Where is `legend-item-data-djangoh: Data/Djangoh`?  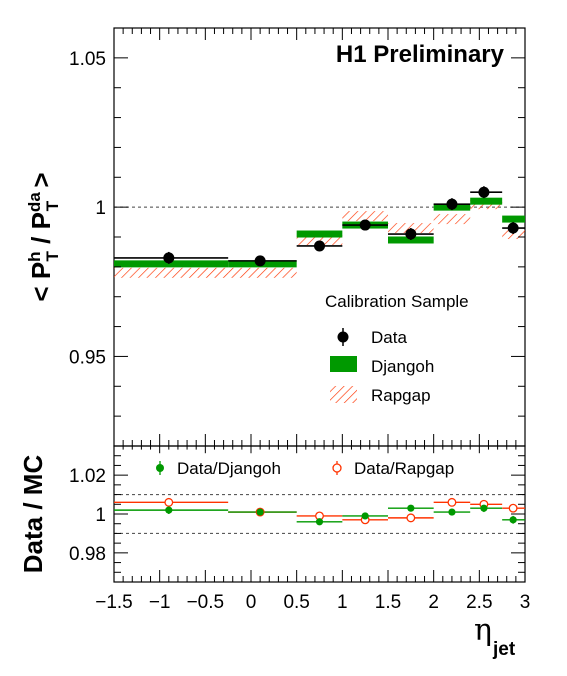
legend-item-data-djangoh: Data/Djangoh is located at coordinates (218, 468).